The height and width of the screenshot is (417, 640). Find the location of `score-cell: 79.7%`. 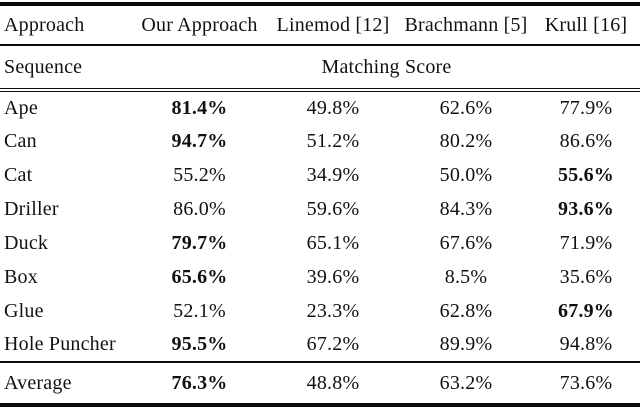

score-cell: 79.7% is located at coordinates (199, 242).